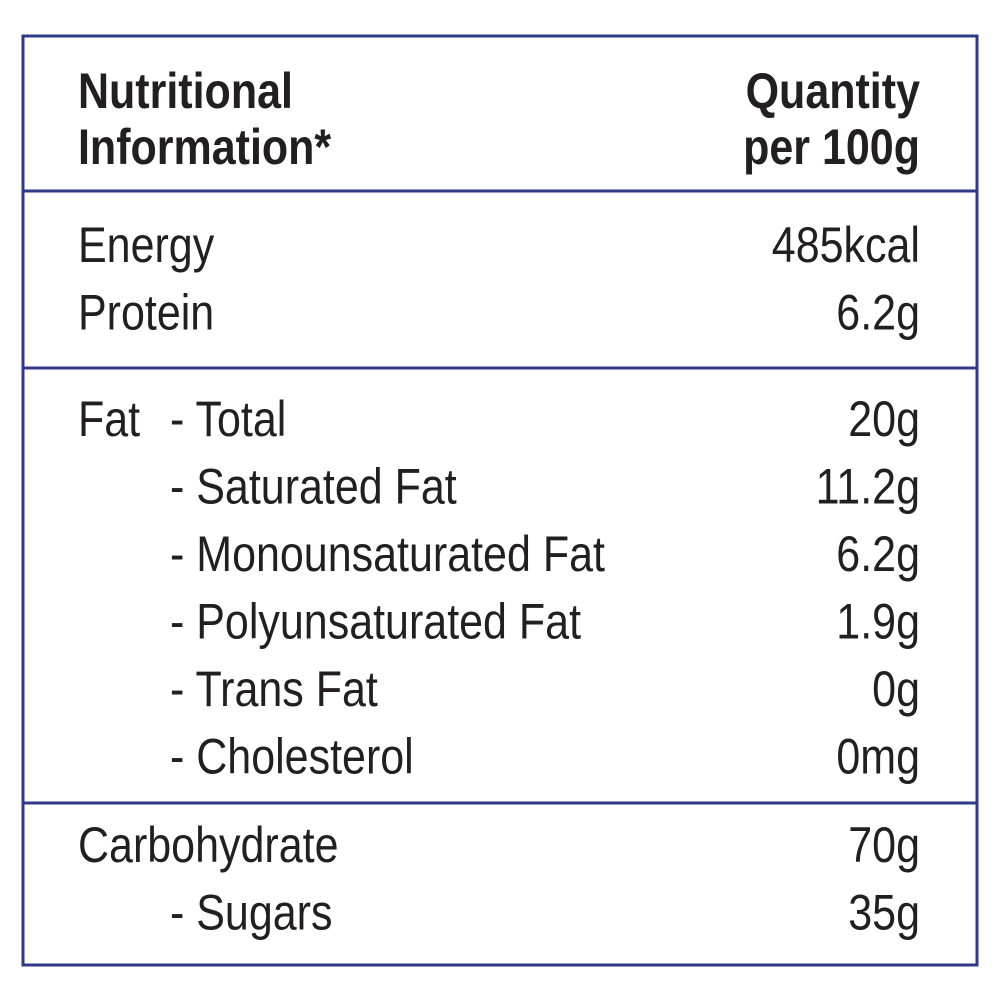 This screenshot has width=1000, height=1000. What do you see at coordinates (868, 486) in the screenshot?
I see `row-value: 11.2g` at bounding box center [868, 486].